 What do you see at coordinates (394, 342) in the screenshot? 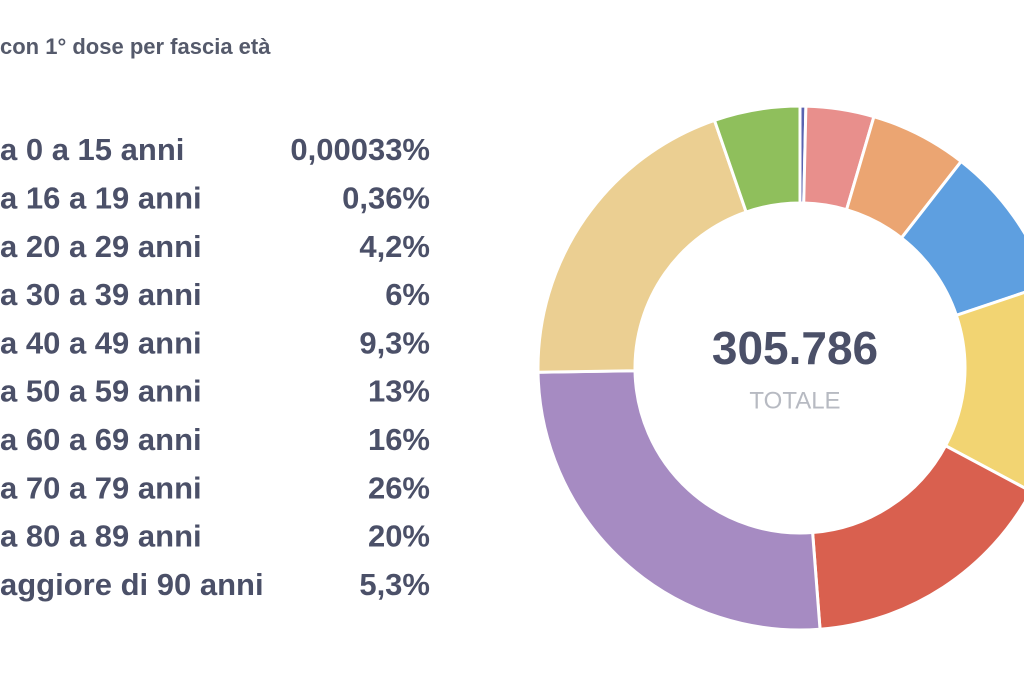
I see `legend-value: 9,3%` at bounding box center [394, 342].